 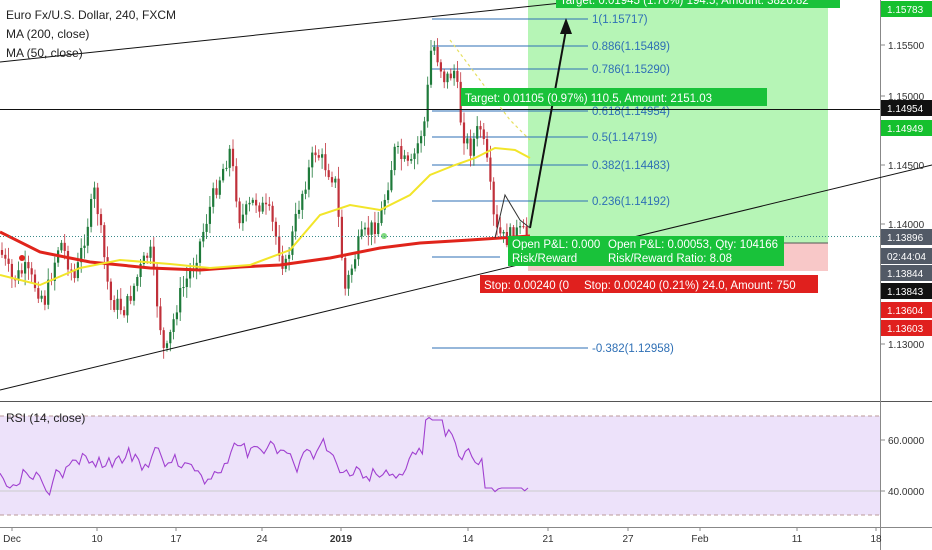 I want to click on ma50-line, so click(x=265, y=216).